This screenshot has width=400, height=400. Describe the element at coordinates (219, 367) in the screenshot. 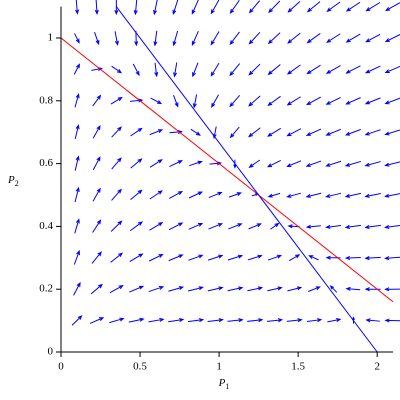

I see `x-tick-label: 1` at that location.